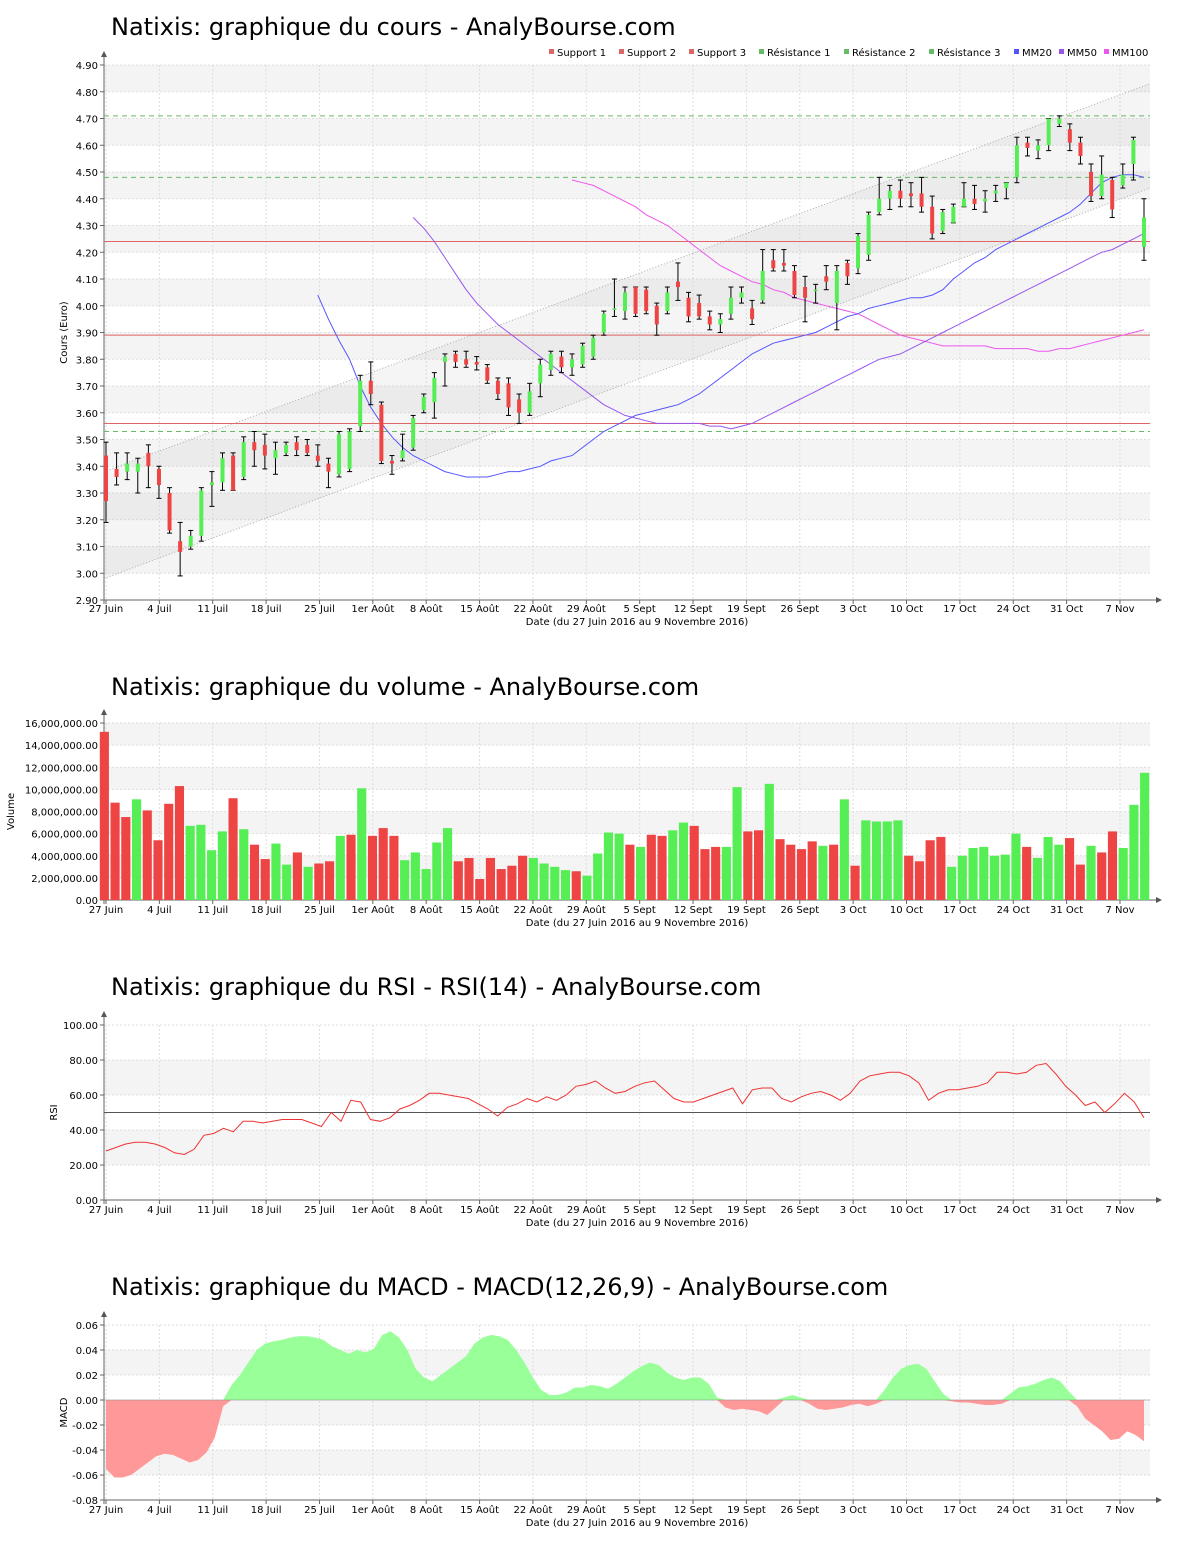  What do you see at coordinates (87, 521) in the screenshot?
I see `y-tick-label: 3.20` at bounding box center [87, 521].